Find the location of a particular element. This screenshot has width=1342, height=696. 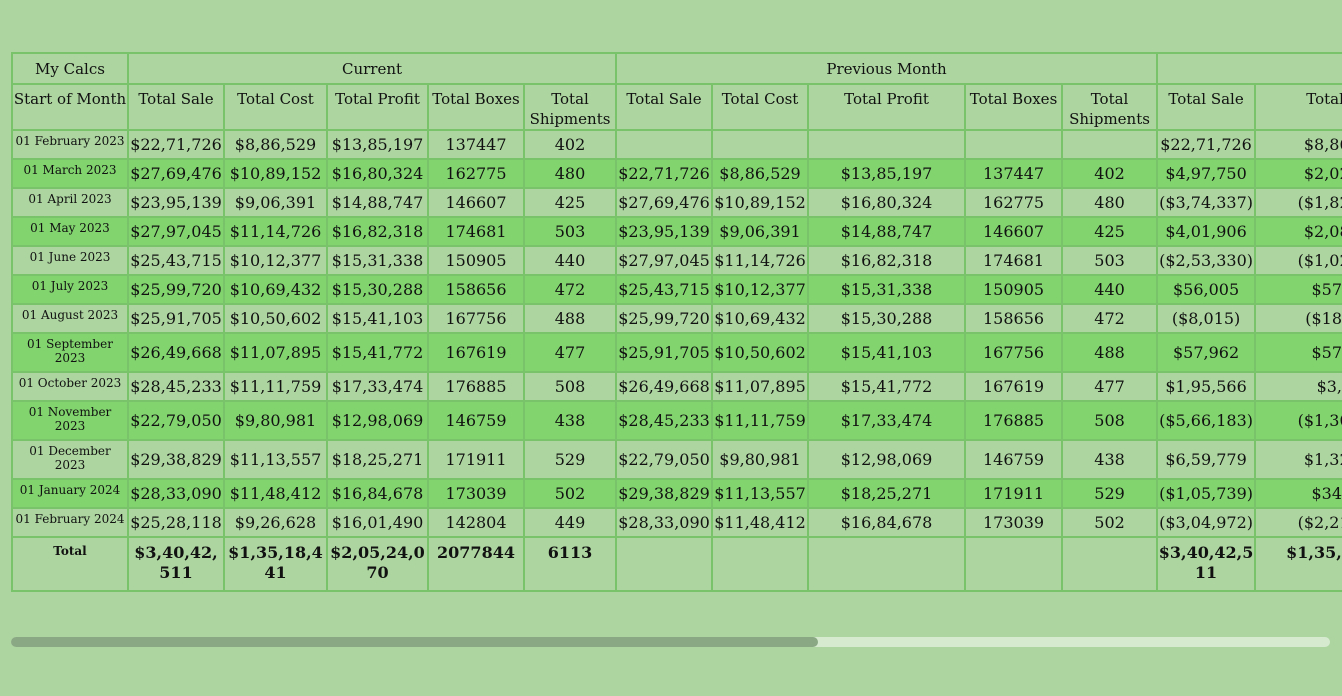

previous-shipments-cell: 425 is located at coordinates (1110, 231).